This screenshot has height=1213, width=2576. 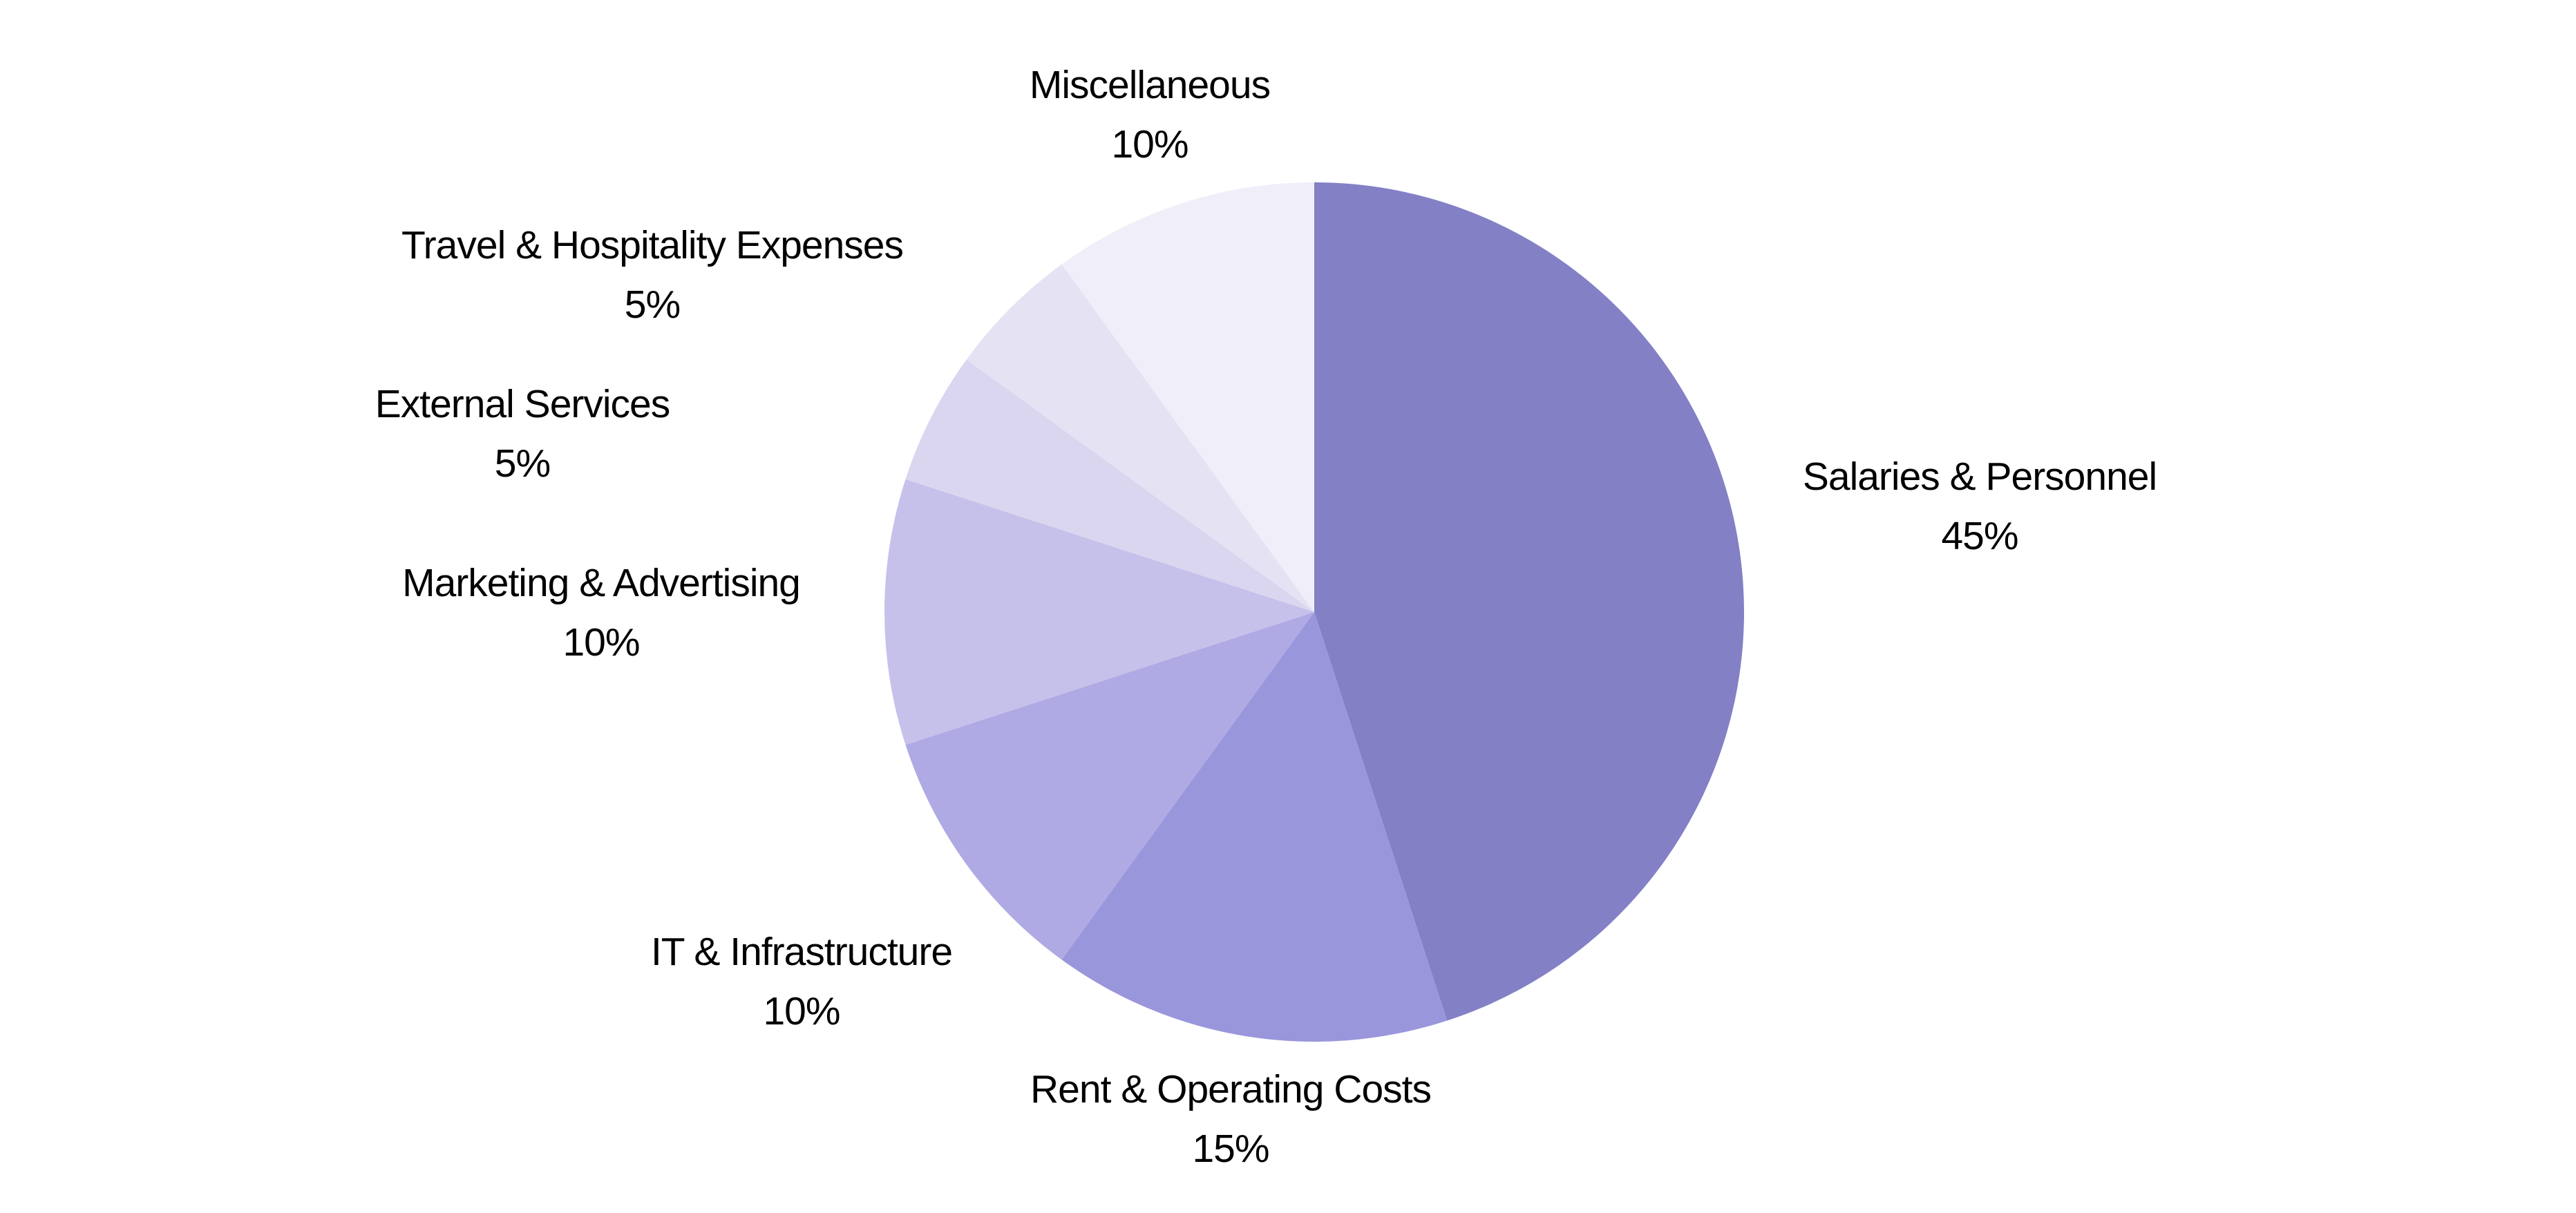 I want to click on pie-slice-rent-operating-costs, so click(x=1254, y=827).